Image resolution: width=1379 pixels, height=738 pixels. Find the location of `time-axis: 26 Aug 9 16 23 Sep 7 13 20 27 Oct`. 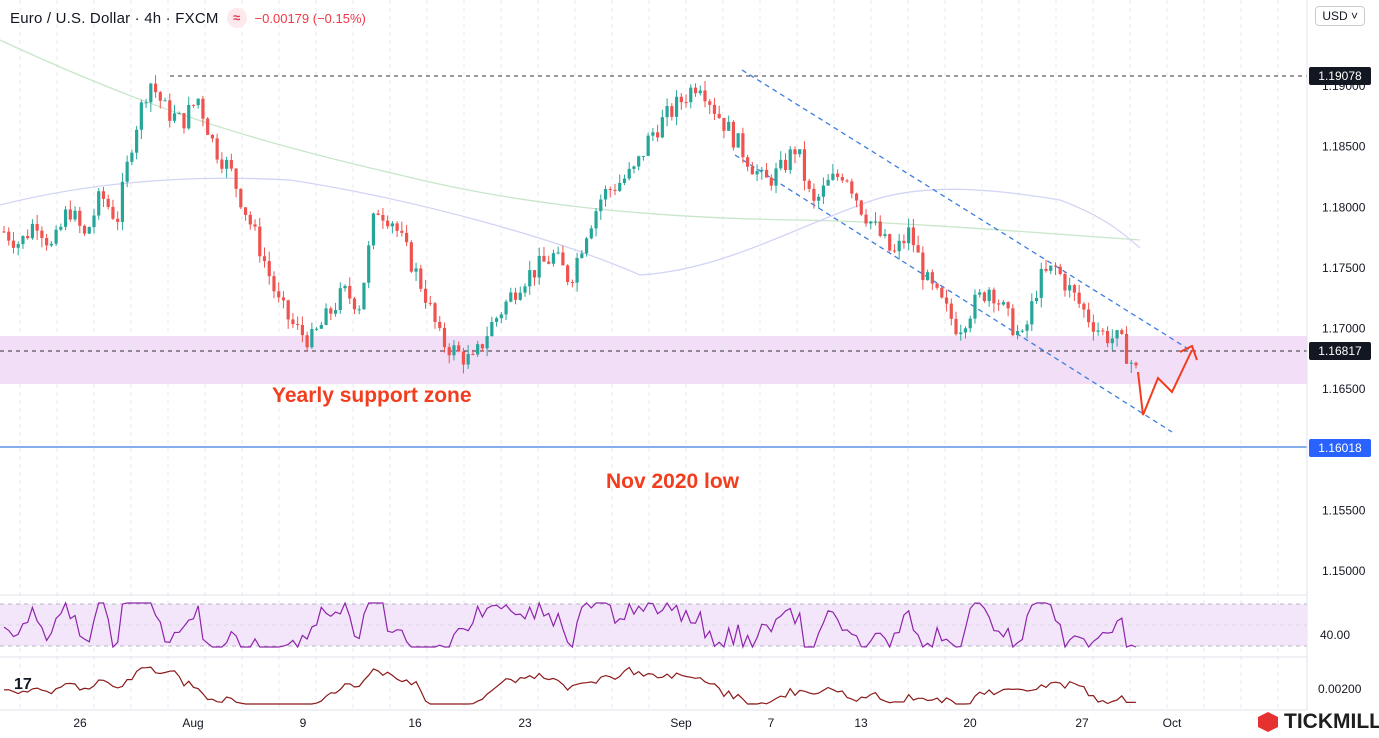

time-axis: 26 Aug 9 16 23 Sep 7 13 20 27 Oct is located at coordinates (627, 723).